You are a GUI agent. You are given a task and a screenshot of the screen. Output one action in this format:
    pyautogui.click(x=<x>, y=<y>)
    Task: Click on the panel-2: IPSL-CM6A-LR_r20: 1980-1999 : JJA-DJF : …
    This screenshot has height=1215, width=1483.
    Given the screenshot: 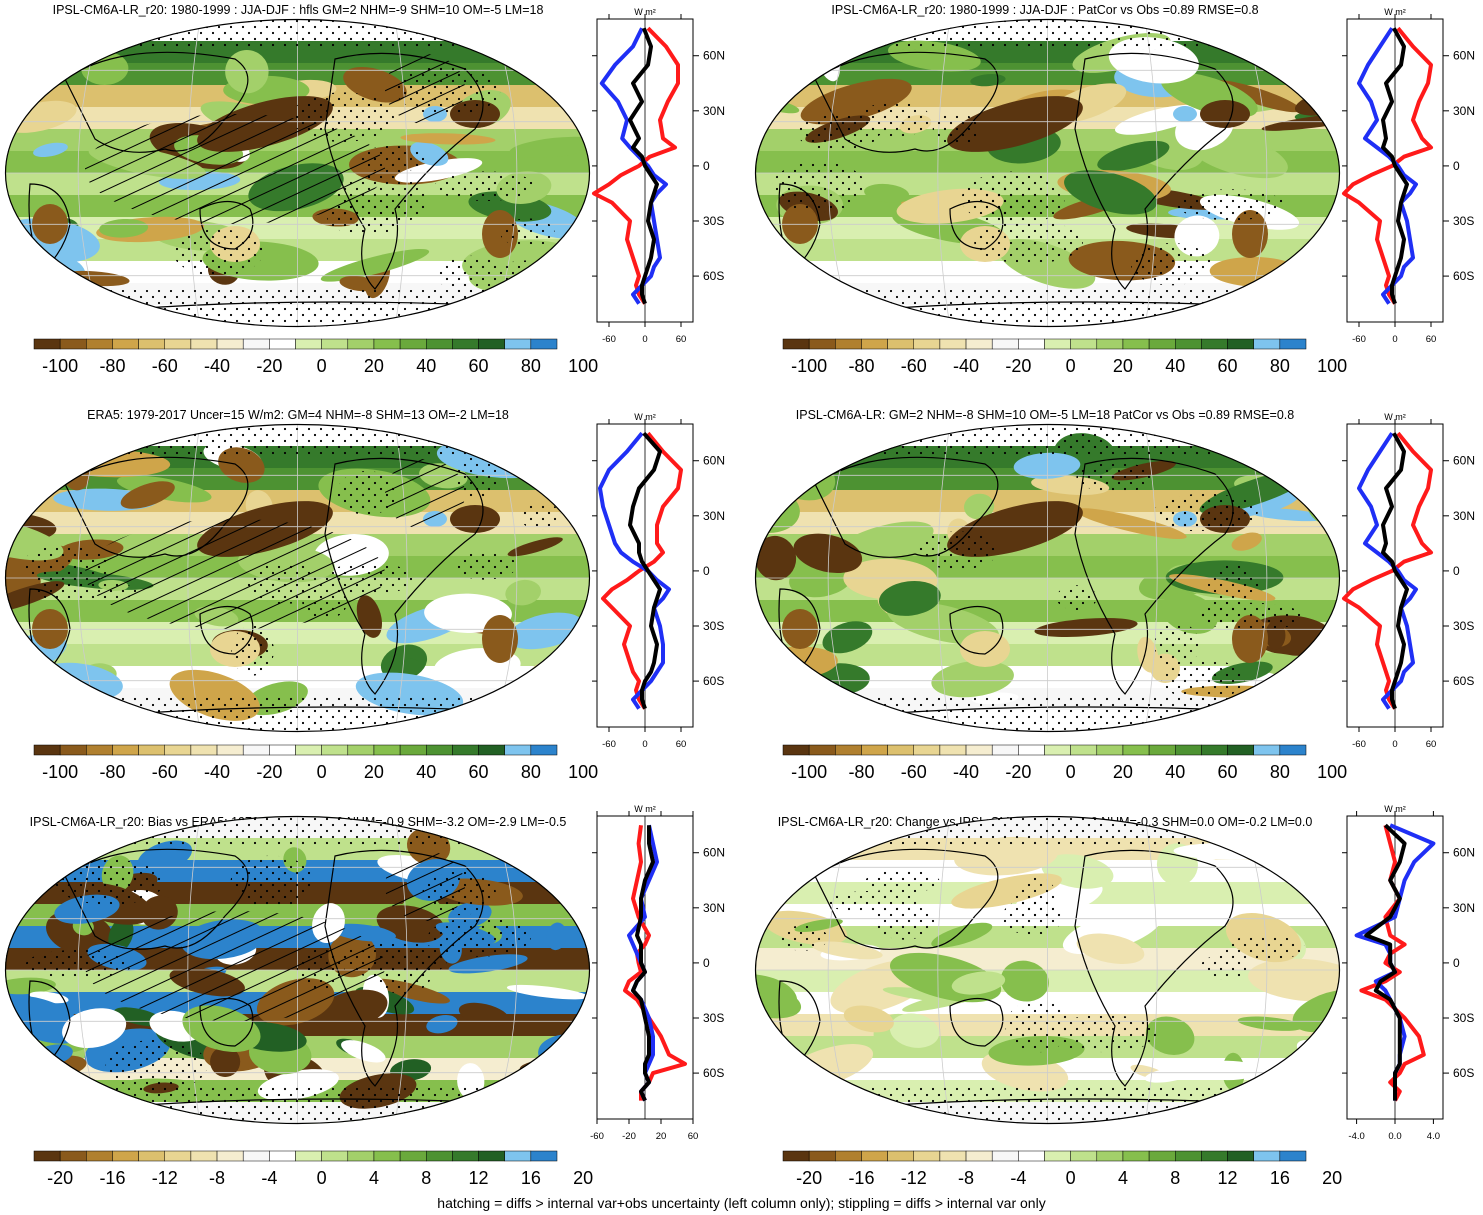 What is the action you would take?
    pyautogui.click(x=1114, y=189)
    